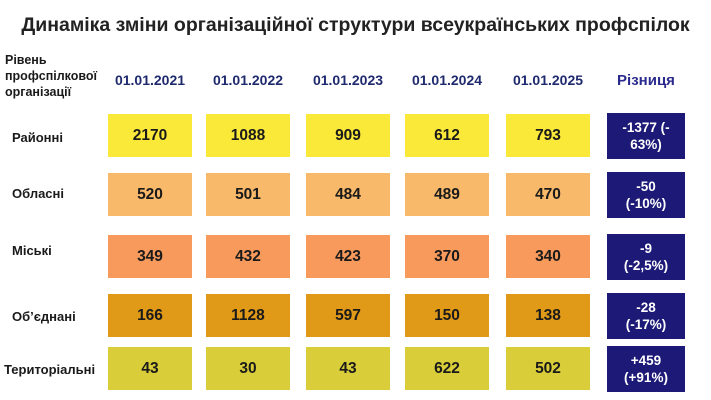 The width and height of the screenshot is (711, 400). What do you see at coordinates (447, 315) in the screenshot?
I see `data-cell: 150` at bounding box center [447, 315].